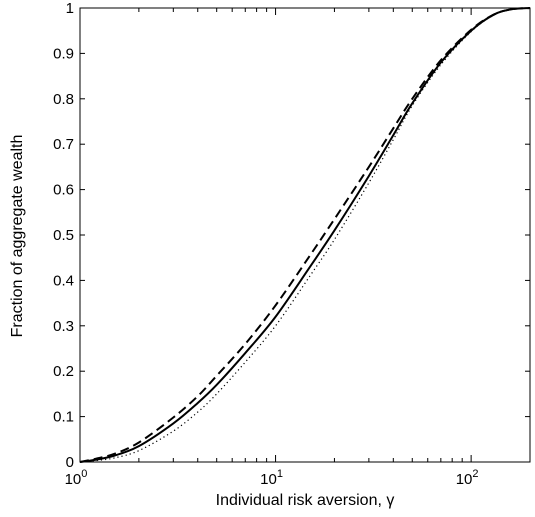 The width and height of the screenshot is (535, 517). Describe the element at coordinates (63, 417) in the screenshot. I see `y-tick-label: 0.1` at that location.